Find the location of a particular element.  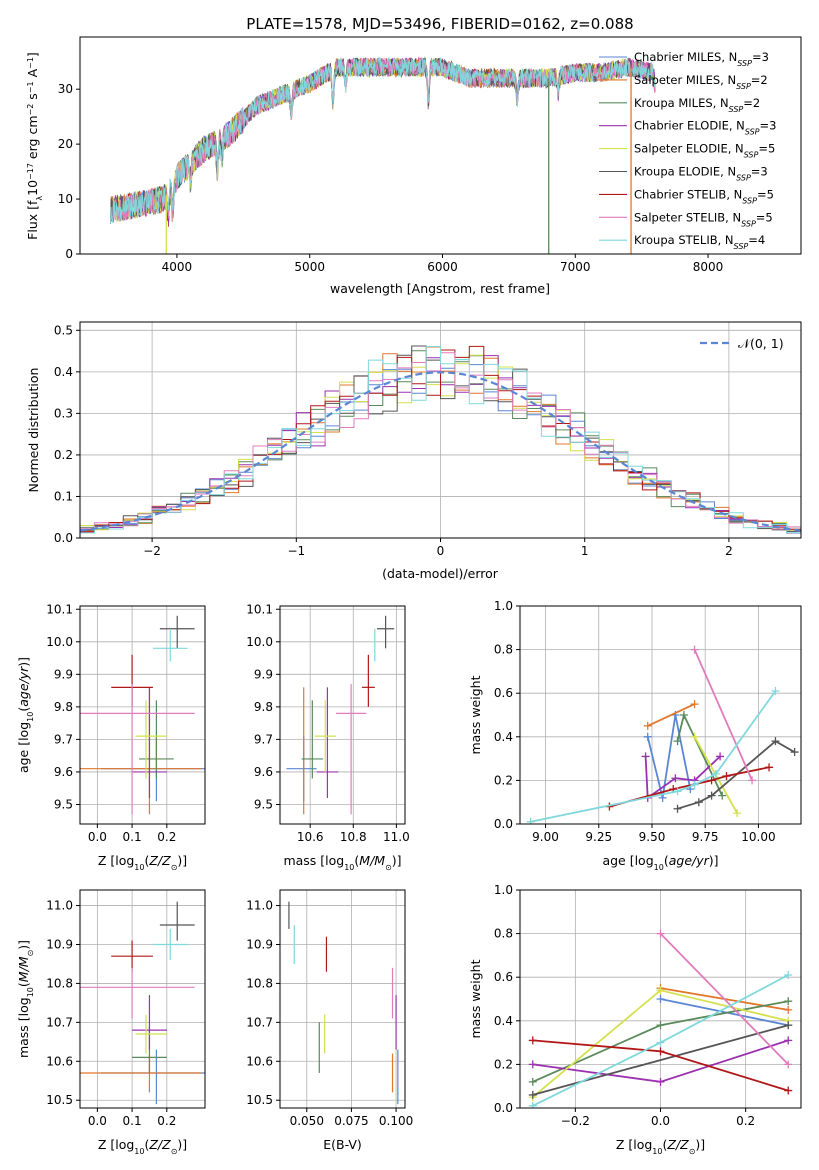

y-tick-label: 9.7 is located at coordinates (63, 739).